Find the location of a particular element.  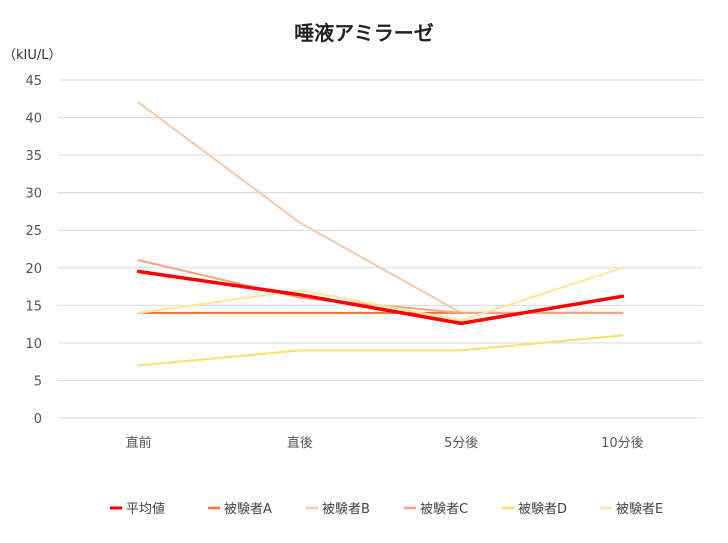

x-tick-label: 直前 is located at coordinates (139, 443).